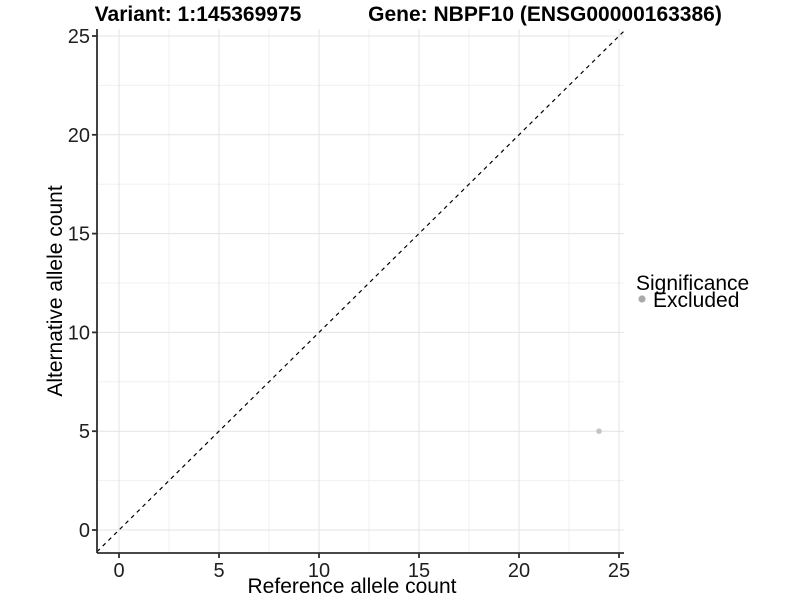 This screenshot has width=800, height=600. I want to click on legend-title: Significance, so click(692, 283).